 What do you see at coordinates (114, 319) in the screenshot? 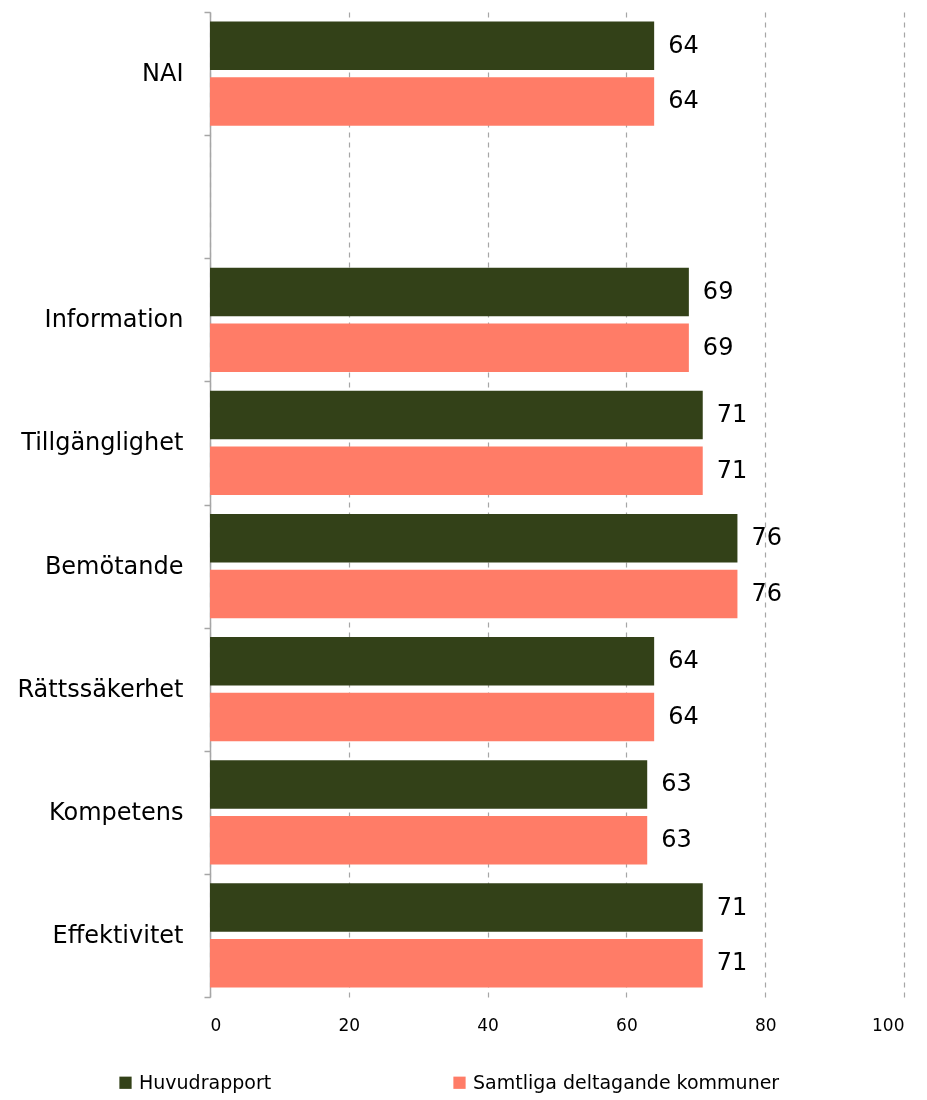
I see `y-tick-label: Information` at bounding box center [114, 319].